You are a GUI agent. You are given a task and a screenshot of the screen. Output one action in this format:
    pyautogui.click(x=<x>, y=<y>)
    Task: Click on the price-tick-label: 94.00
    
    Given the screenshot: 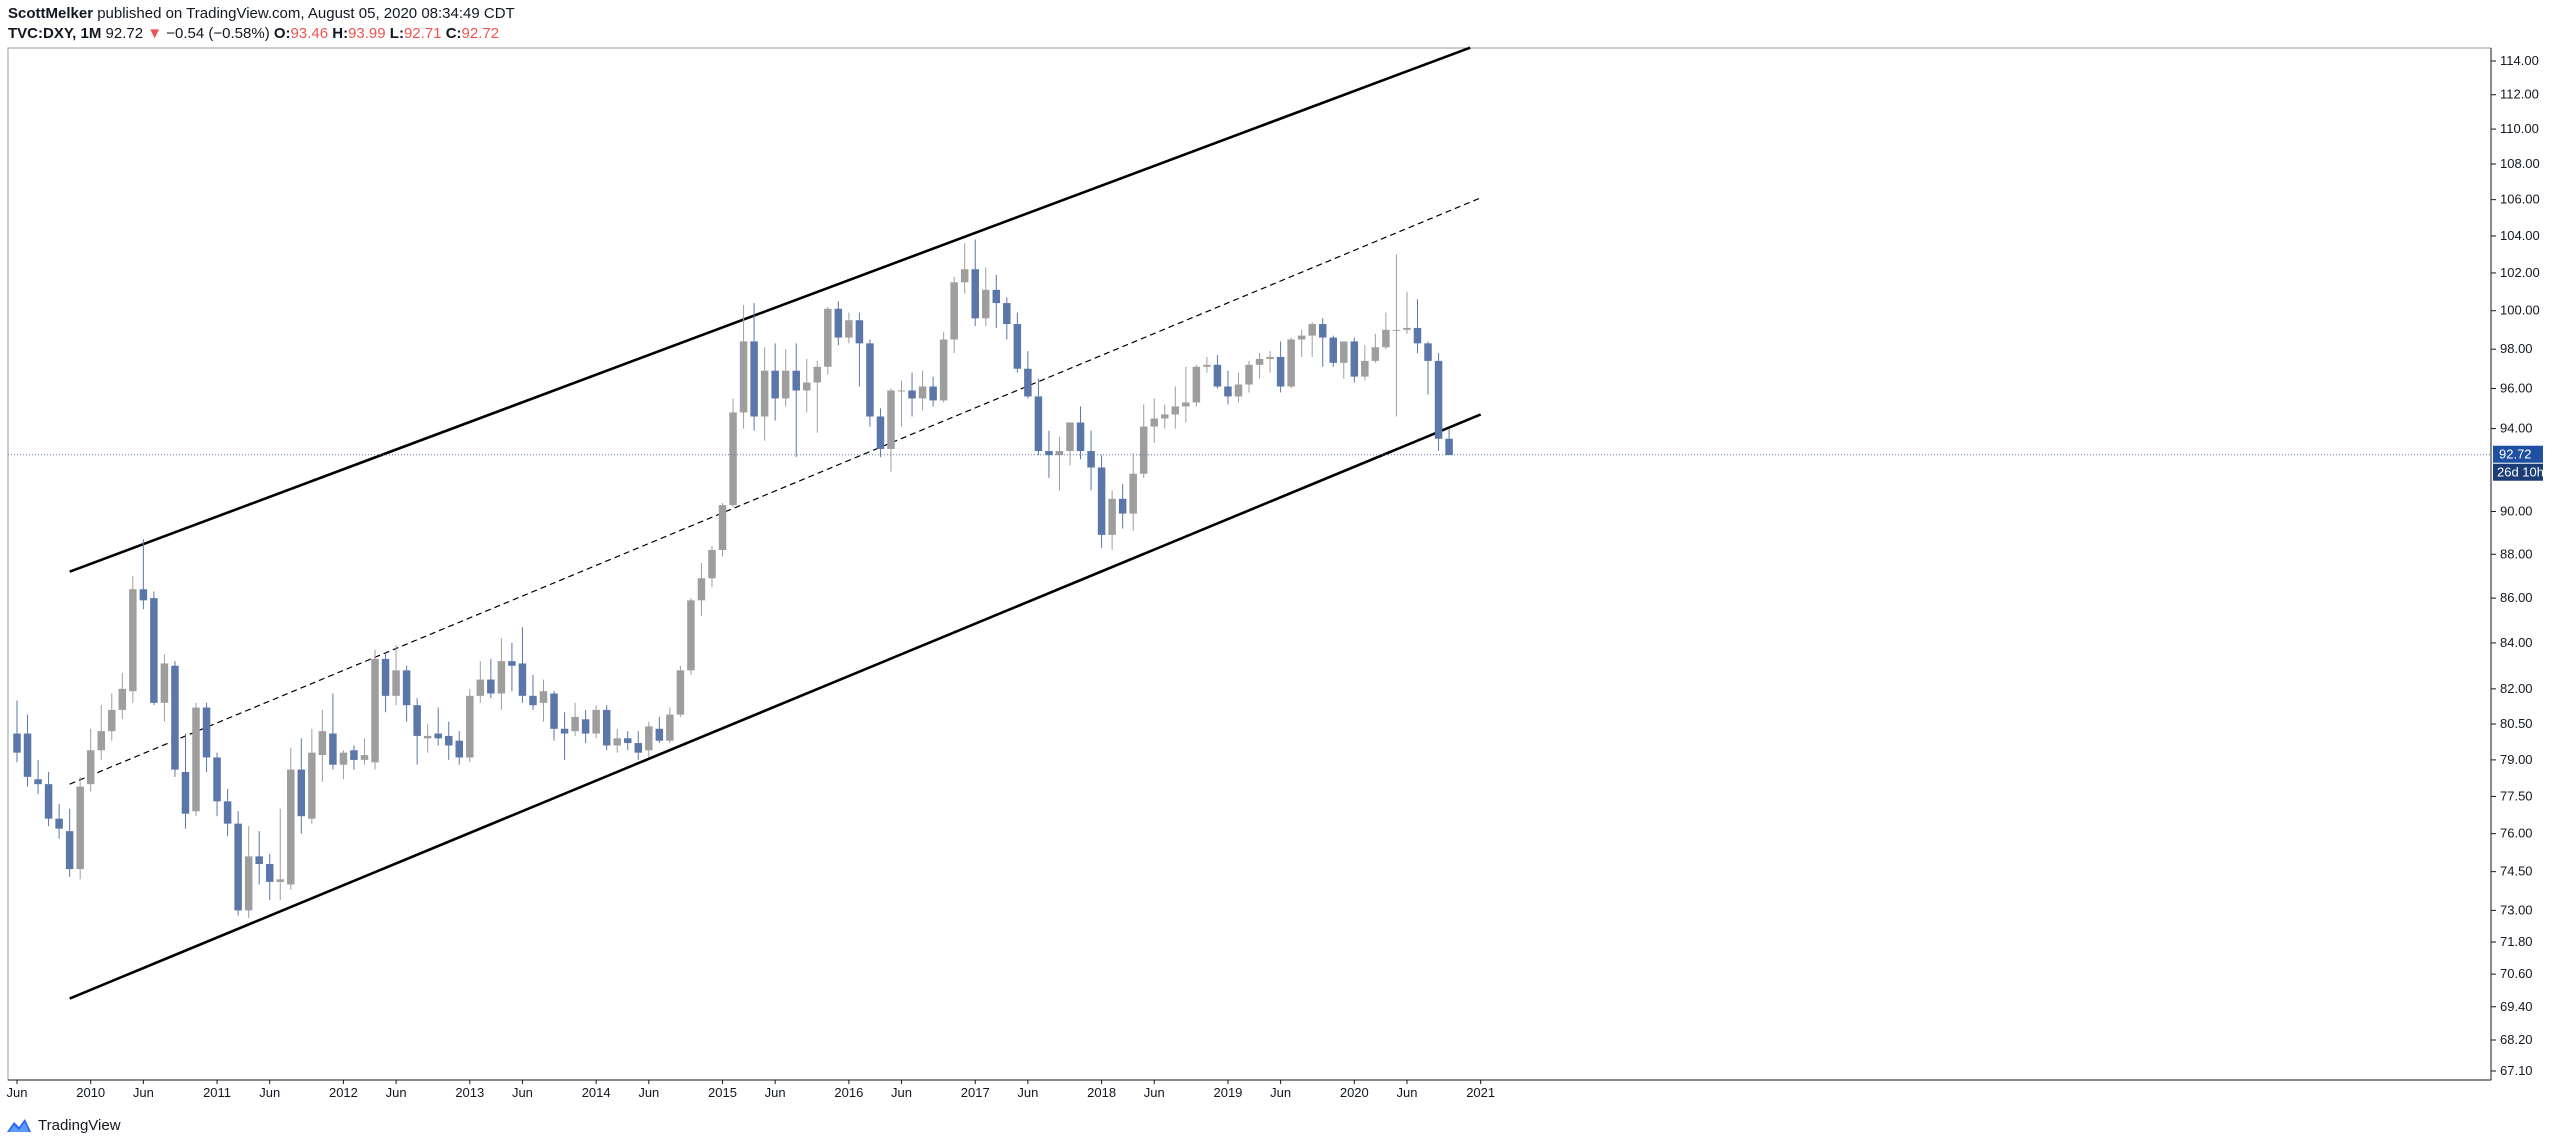 What is the action you would take?
    pyautogui.click(x=2516, y=428)
    